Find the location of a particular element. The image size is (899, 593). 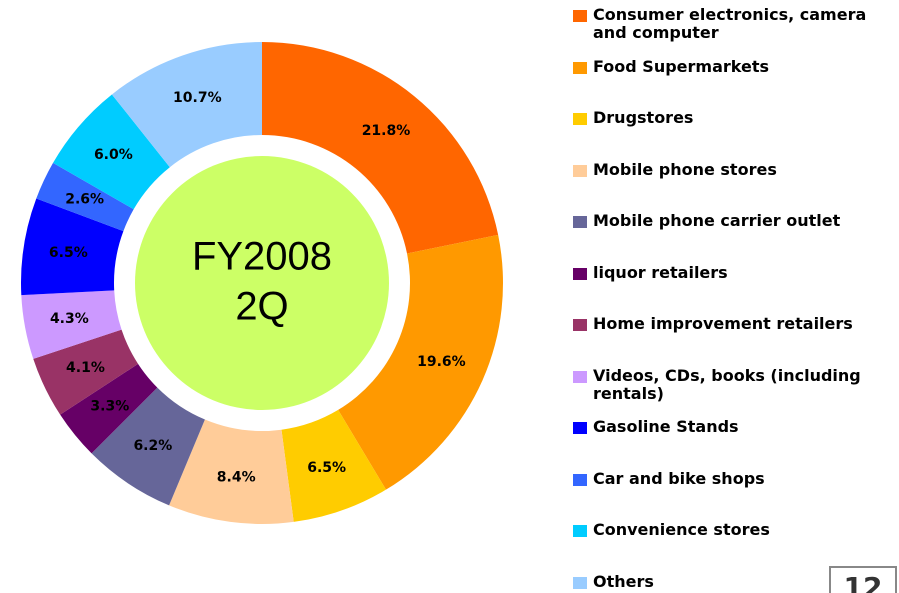

legend-label: Videos, CDs, books (including rentals) is located at coordinates (727, 384).